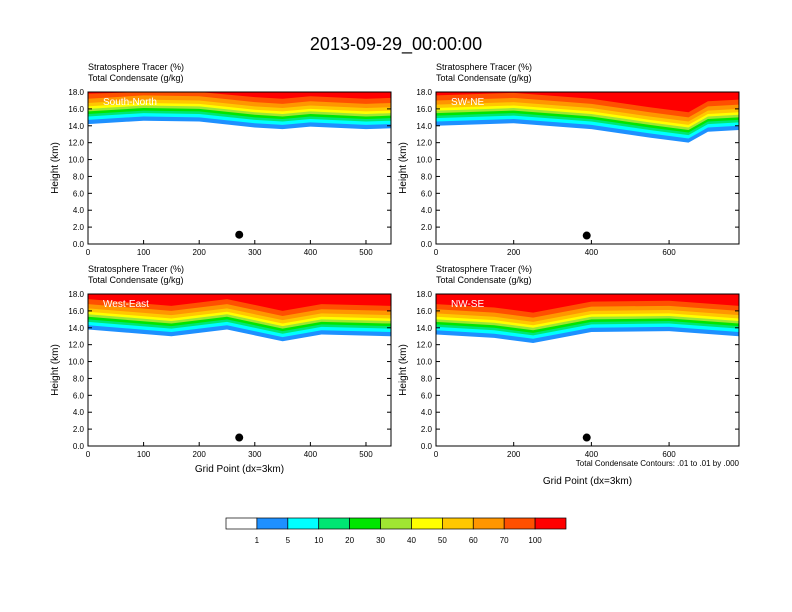  What do you see at coordinates (396, 44) in the screenshot?
I see `figure-title: 2013-09-29_00:00:00` at bounding box center [396, 44].